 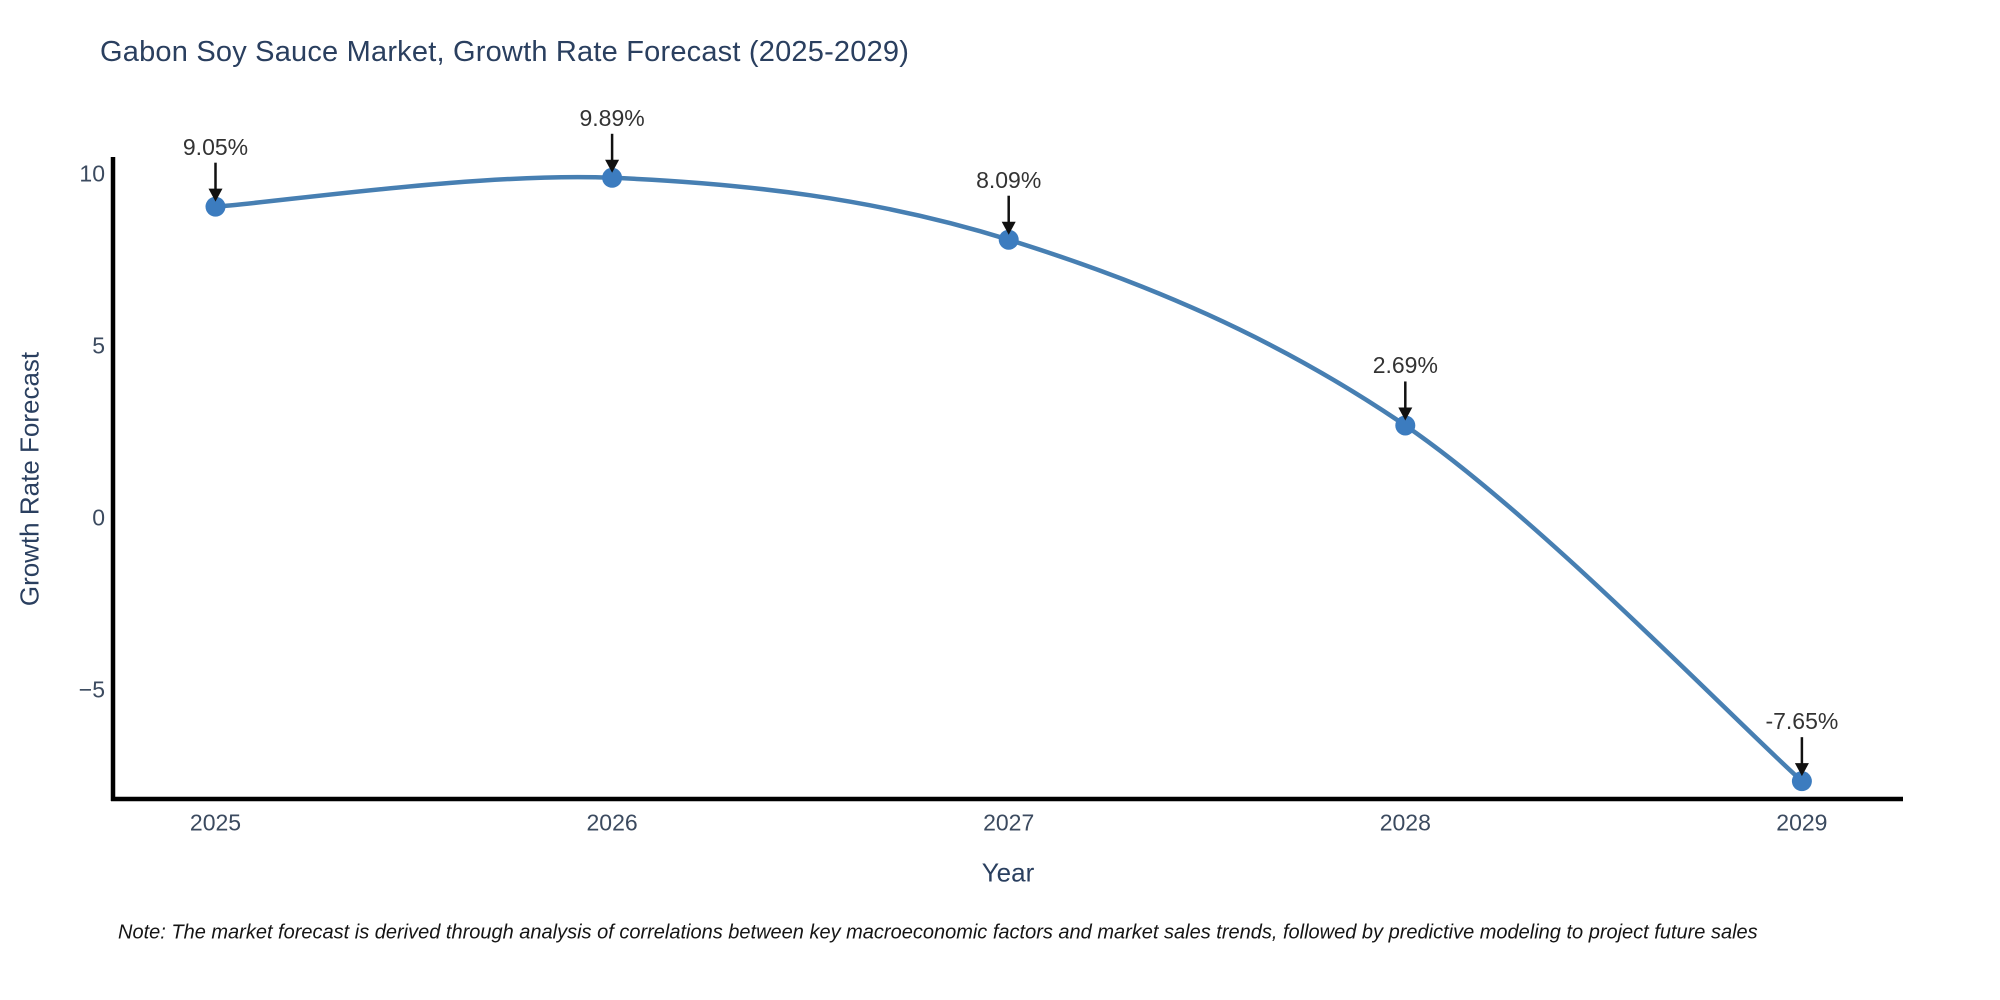 I want to click on y-tick-label: 5, so click(x=98, y=345).